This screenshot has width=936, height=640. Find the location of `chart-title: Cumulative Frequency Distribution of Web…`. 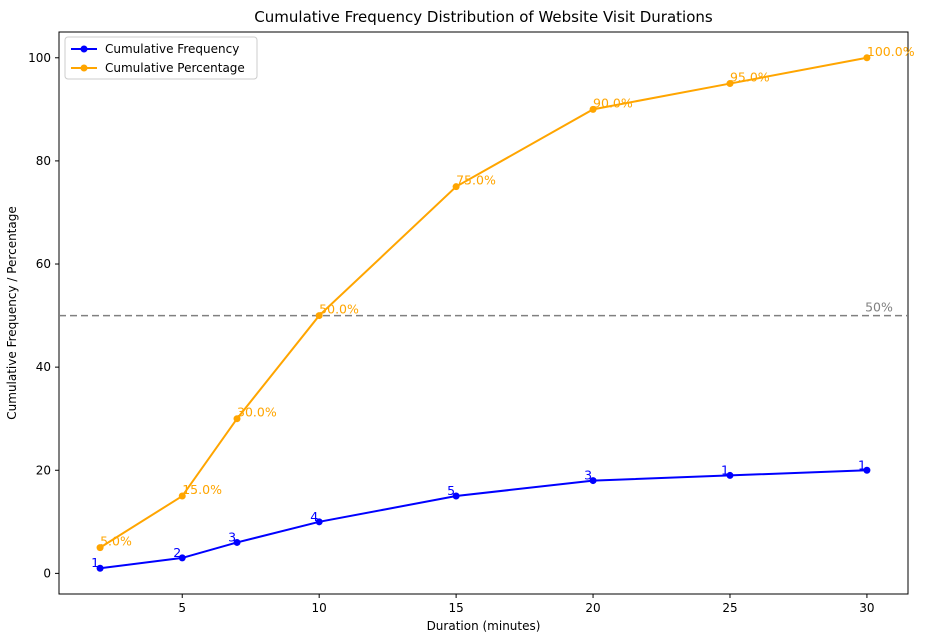

chart-title: Cumulative Frequency Distribution of Web… is located at coordinates (483, 17).